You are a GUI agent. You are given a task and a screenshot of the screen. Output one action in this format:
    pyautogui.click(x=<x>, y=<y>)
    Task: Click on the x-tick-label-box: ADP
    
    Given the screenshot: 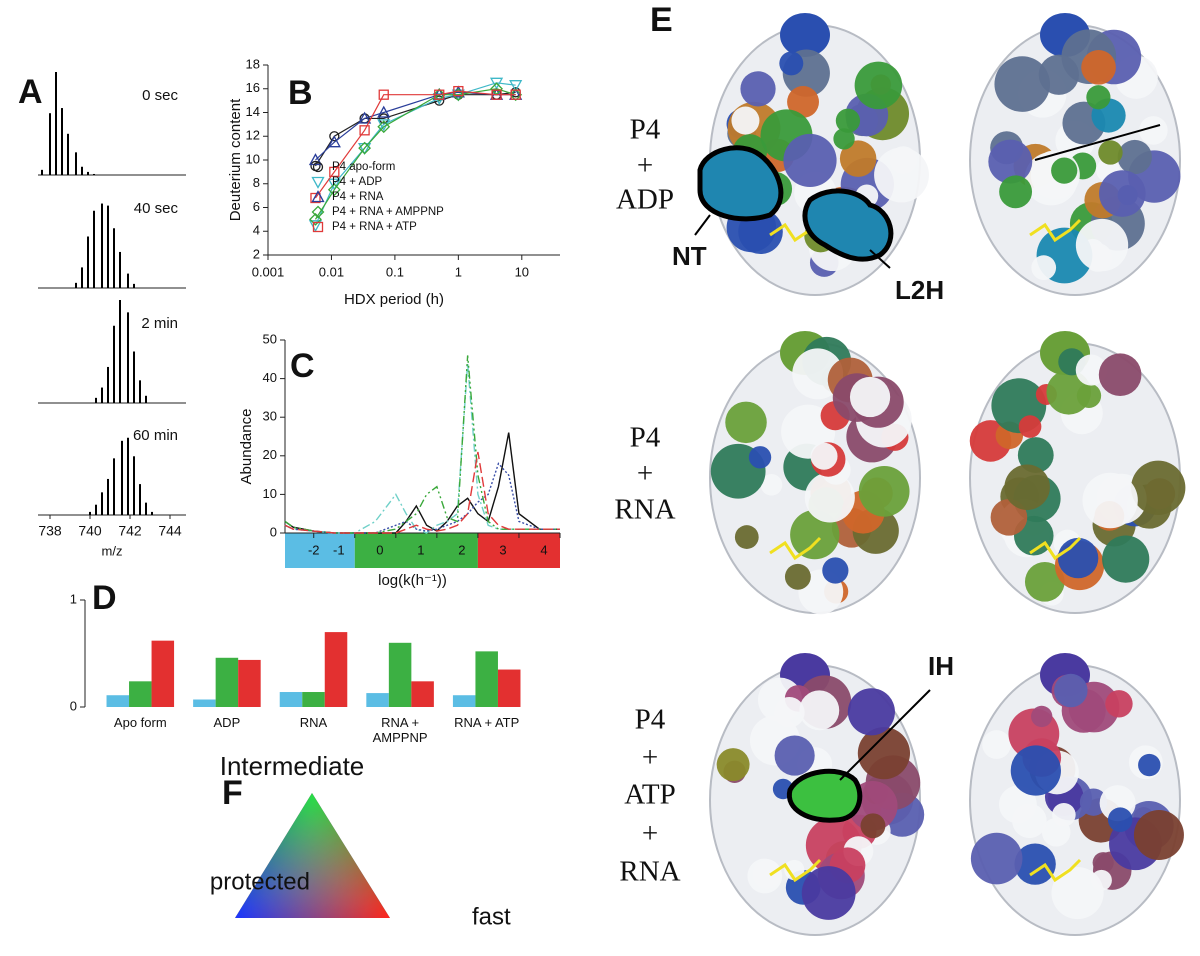 What is the action you would take?
    pyautogui.click(x=227, y=722)
    